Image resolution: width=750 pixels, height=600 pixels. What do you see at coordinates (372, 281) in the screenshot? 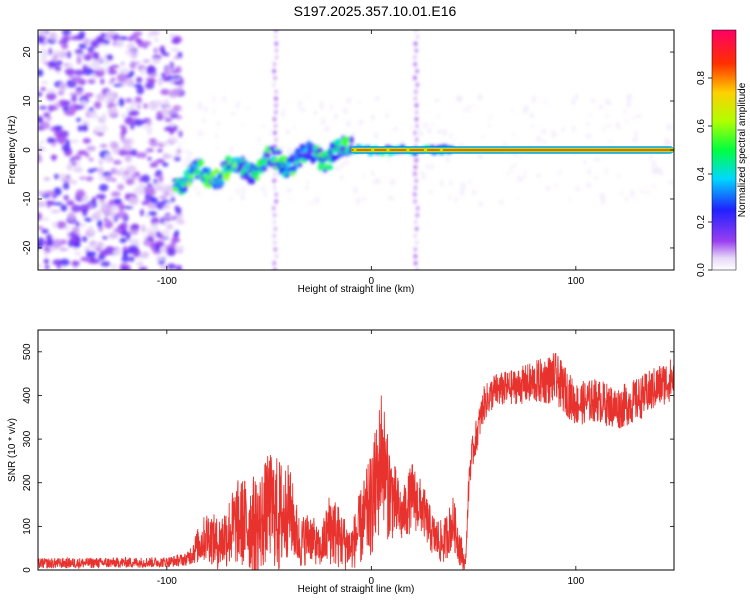
I see `spectrogram-x-tick-label: 0` at bounding box center [372, 281].